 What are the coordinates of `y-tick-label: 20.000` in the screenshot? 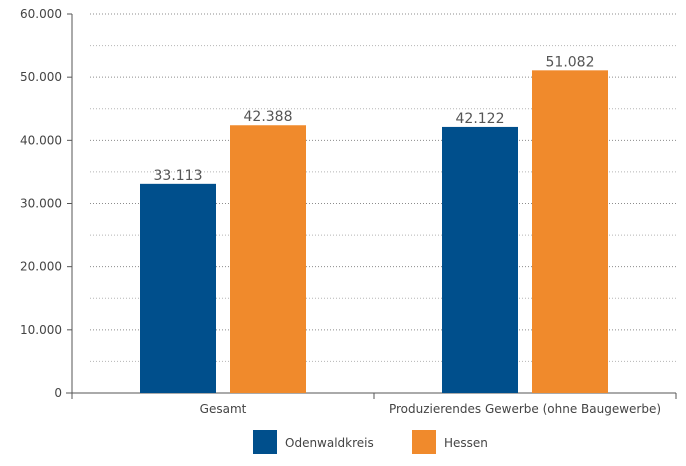 It's located at (41, 267).